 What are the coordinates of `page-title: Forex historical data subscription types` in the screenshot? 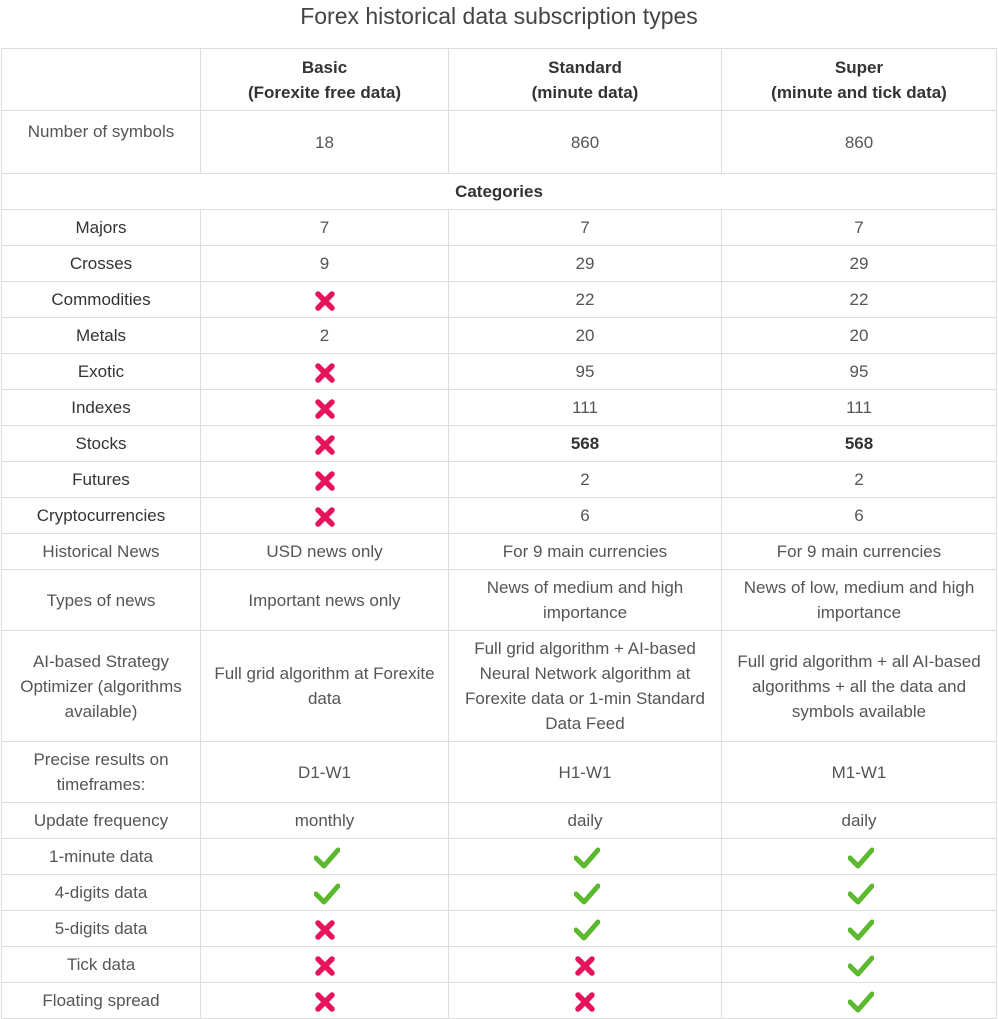 It's located at (499, 16).